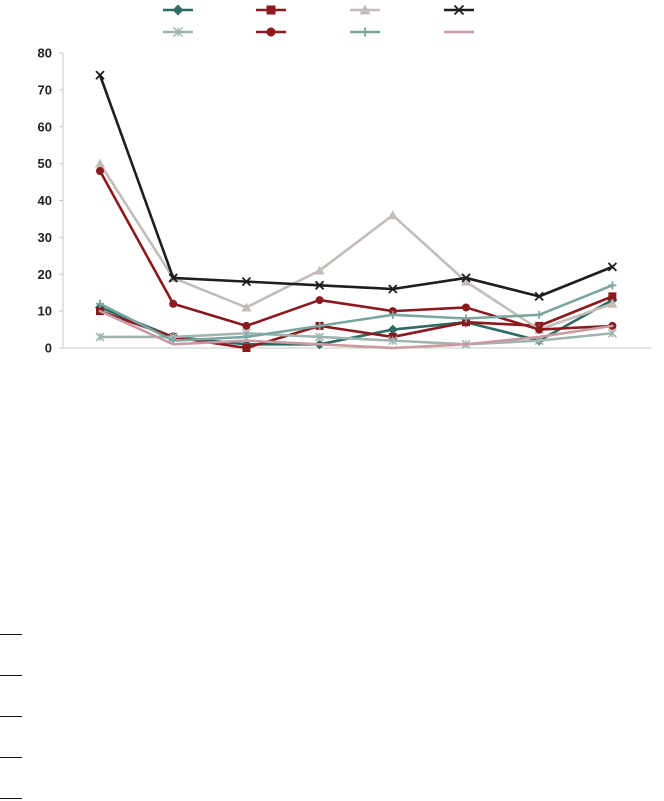  I want to click on y-tick-label: 40, so click(45, 200).